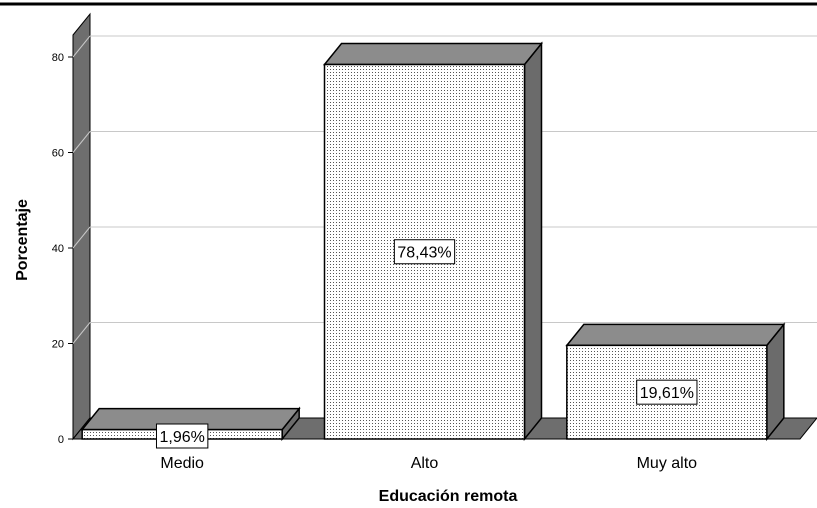 The width and height of the screenshot is (817, 508). I want to click on y-tick-label: 20, so click(58, 345).